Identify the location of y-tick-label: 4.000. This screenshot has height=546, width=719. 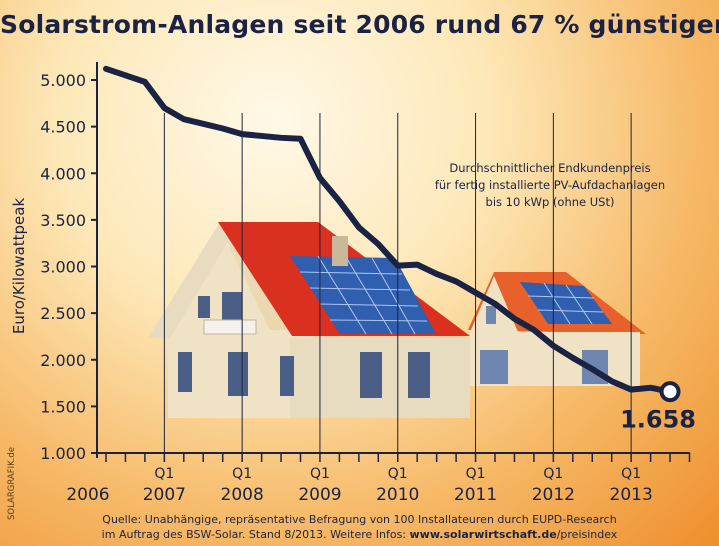
(63, 173).